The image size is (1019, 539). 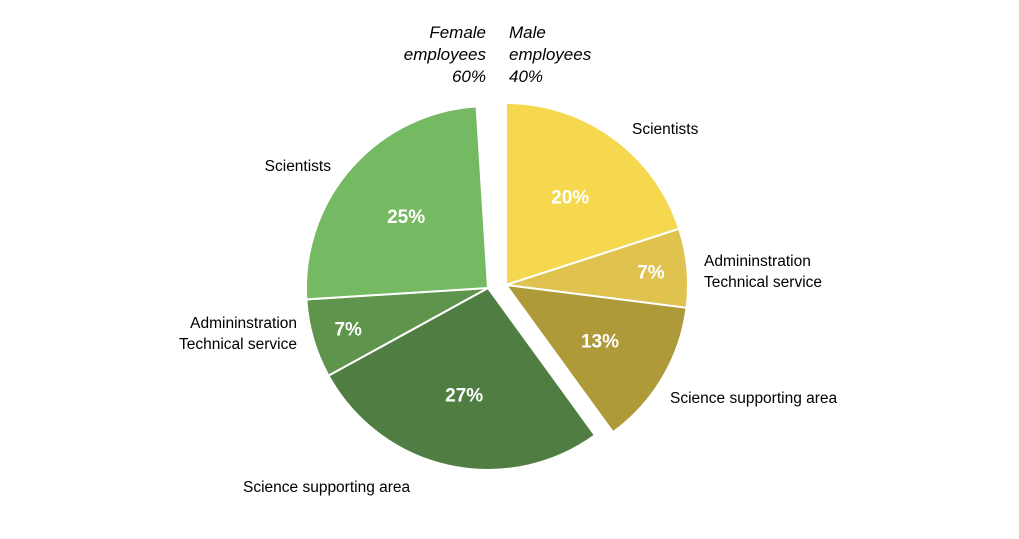 I want to click on pie-category-label-female-science-supporting-area: Science supporting area, so click(x=327, y=487).